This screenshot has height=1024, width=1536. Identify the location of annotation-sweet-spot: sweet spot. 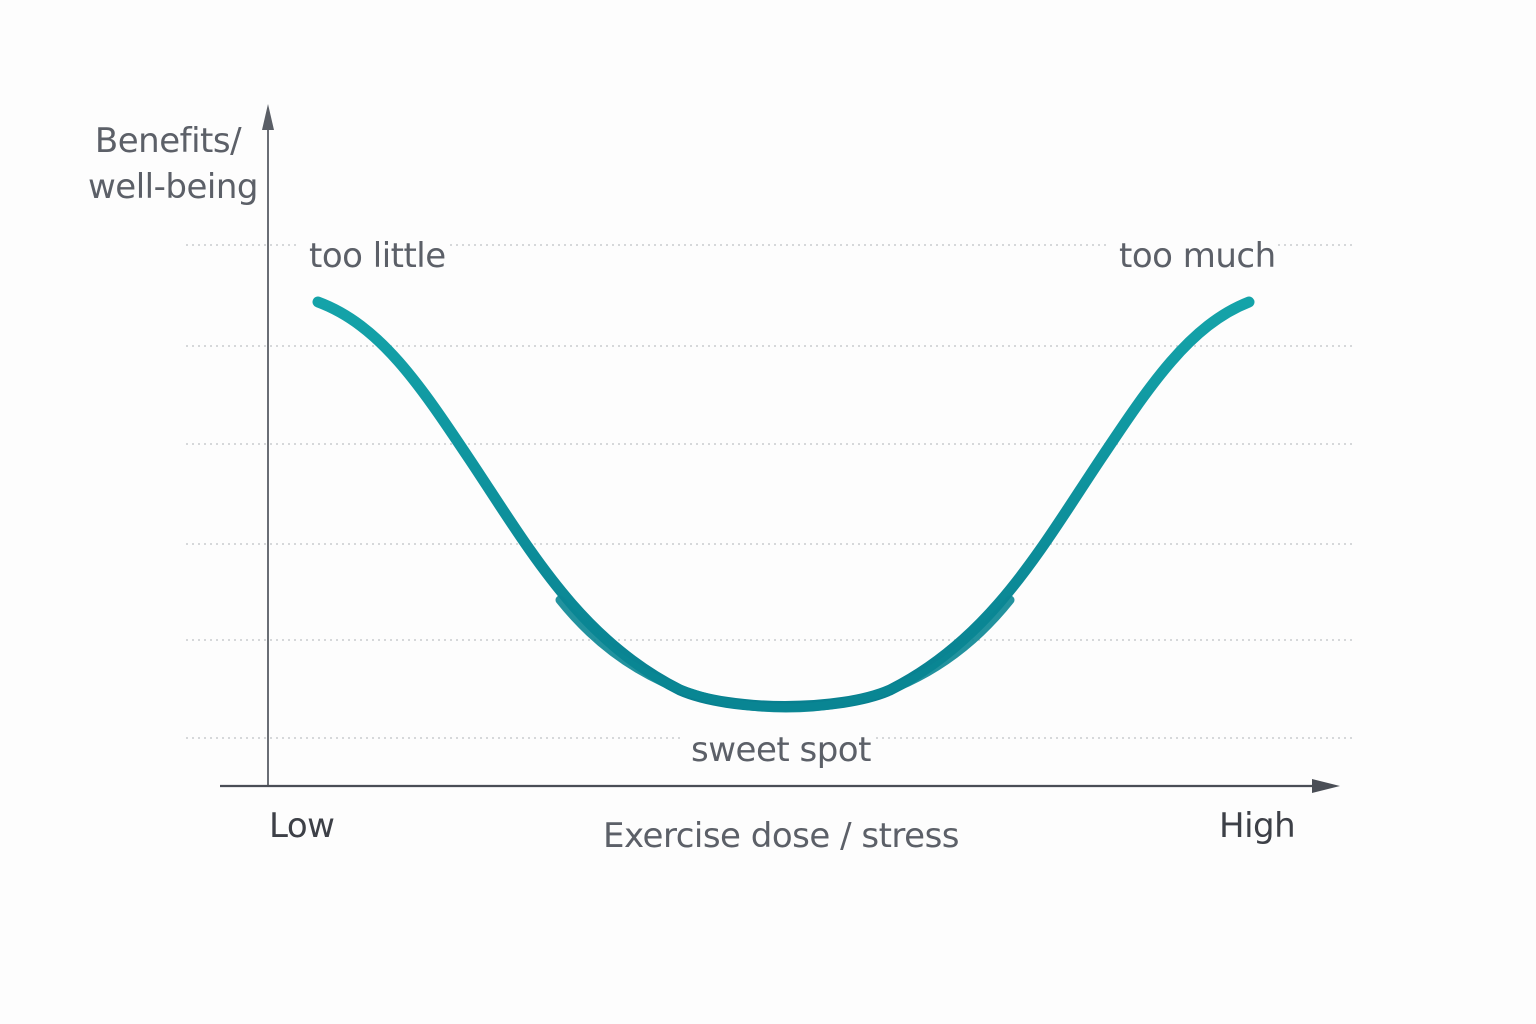
(781, 750).